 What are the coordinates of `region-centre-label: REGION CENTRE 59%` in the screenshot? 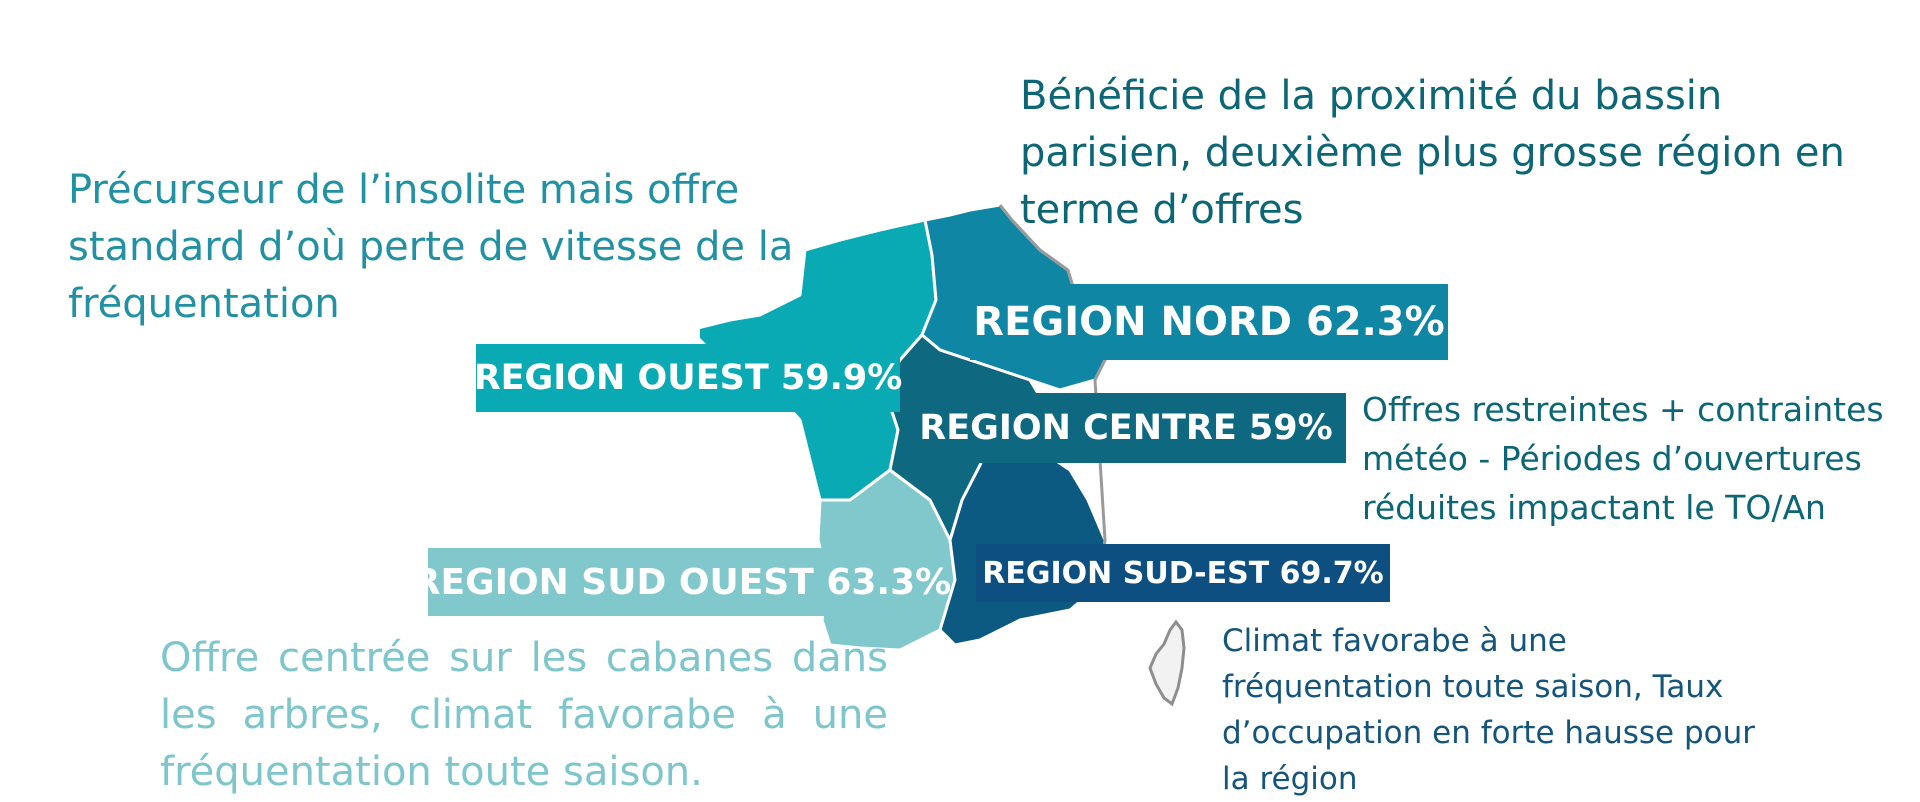 It's located at (1126, 428).